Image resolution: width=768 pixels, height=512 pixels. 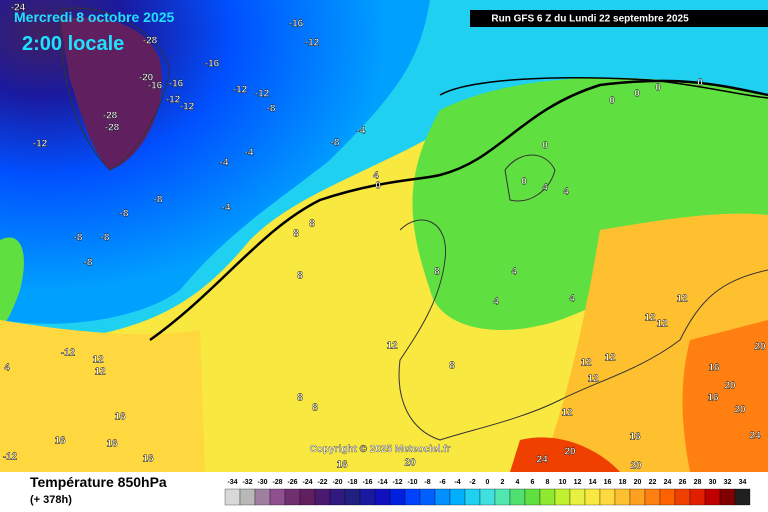 I want to click on scale-label: 18, so click(x=623, y=482).